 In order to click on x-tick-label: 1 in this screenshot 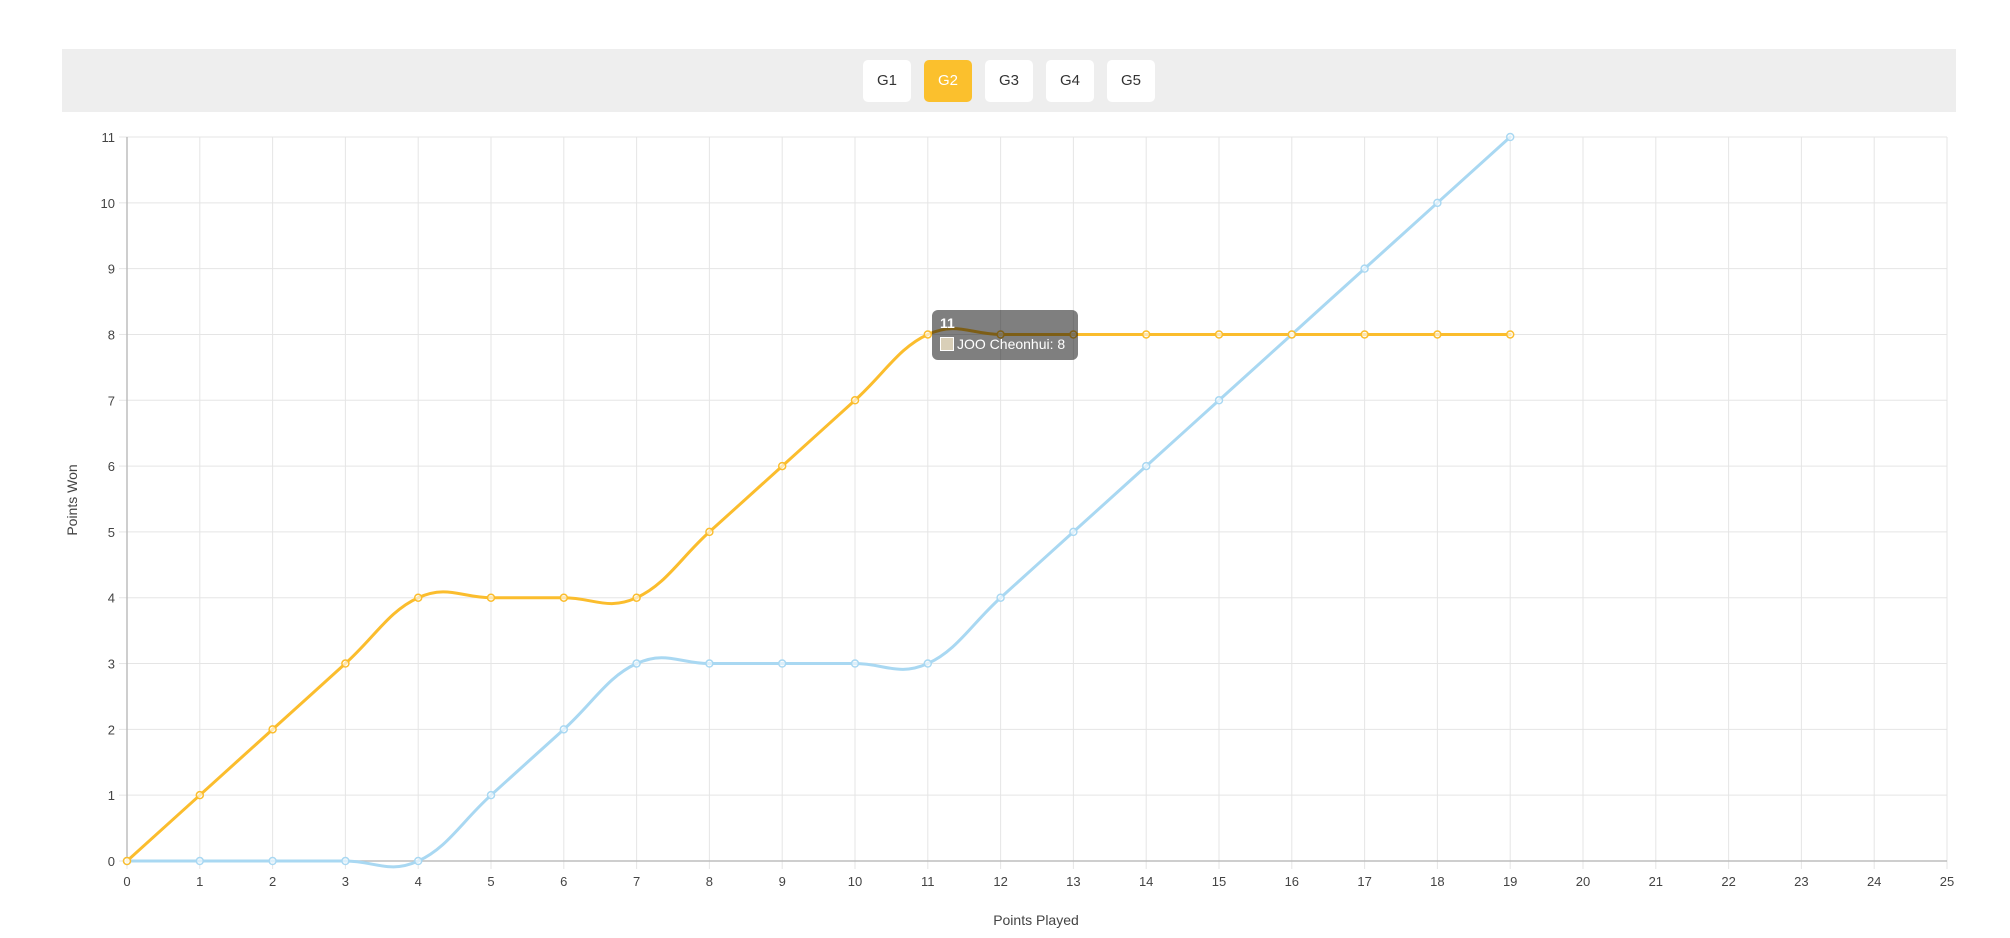, I will do `click(199, 881)`.